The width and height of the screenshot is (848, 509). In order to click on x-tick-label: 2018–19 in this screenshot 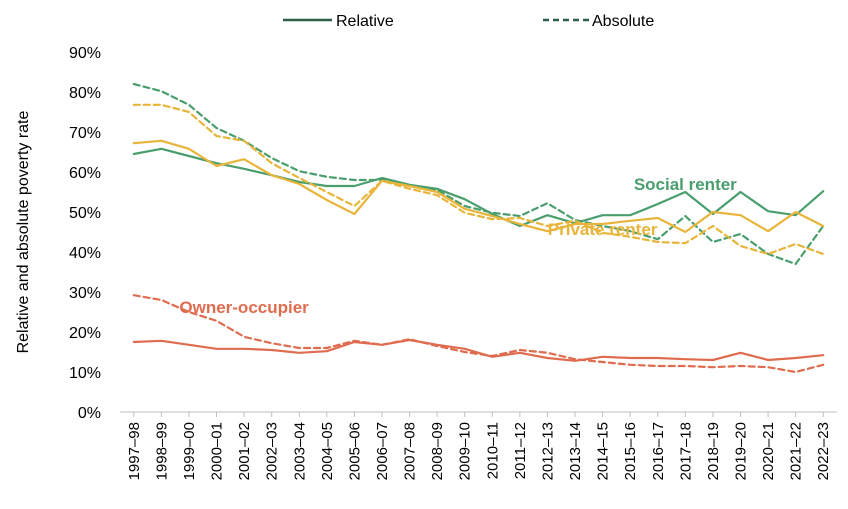, I will do `click(713, 451)`.